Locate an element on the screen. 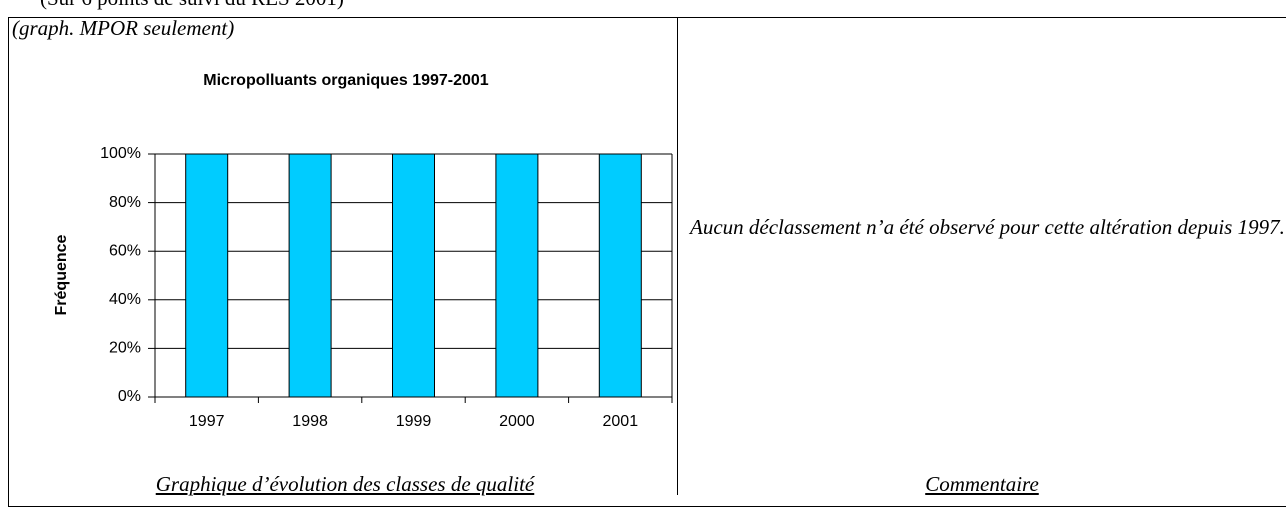  comment-caption: Commentaire is located at coordinates (982, 484).